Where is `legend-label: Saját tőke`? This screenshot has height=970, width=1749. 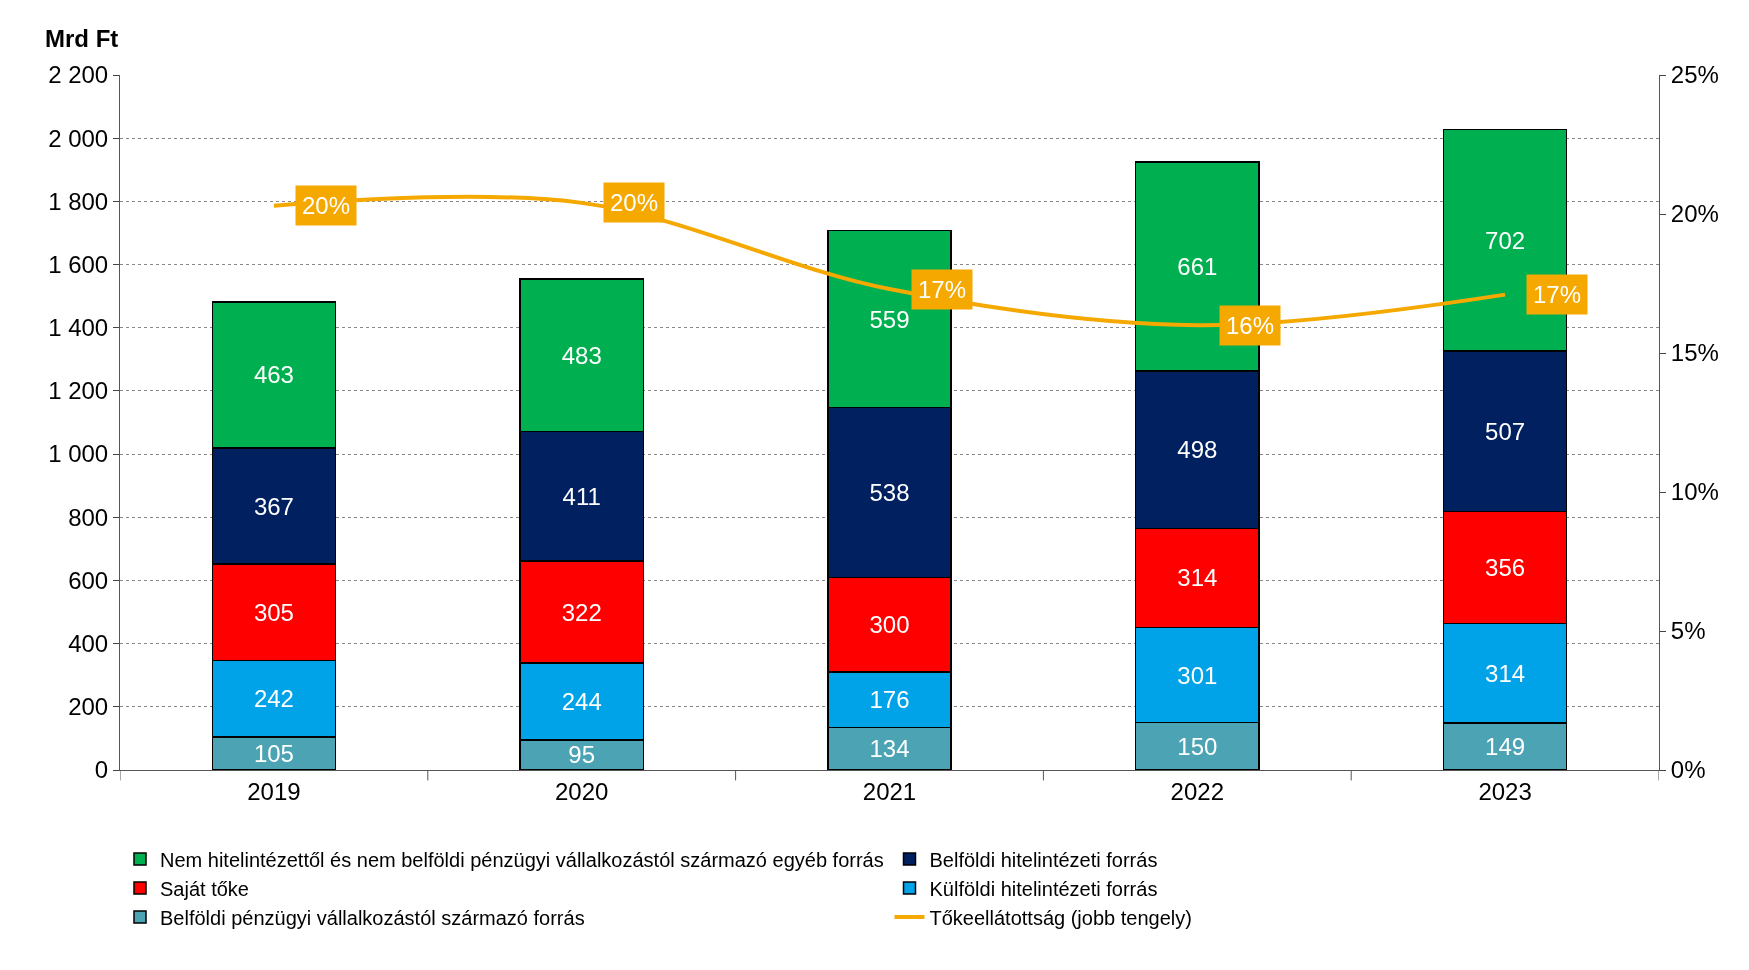
legend-label: Saját tőke is located at coordinates (204, 888).